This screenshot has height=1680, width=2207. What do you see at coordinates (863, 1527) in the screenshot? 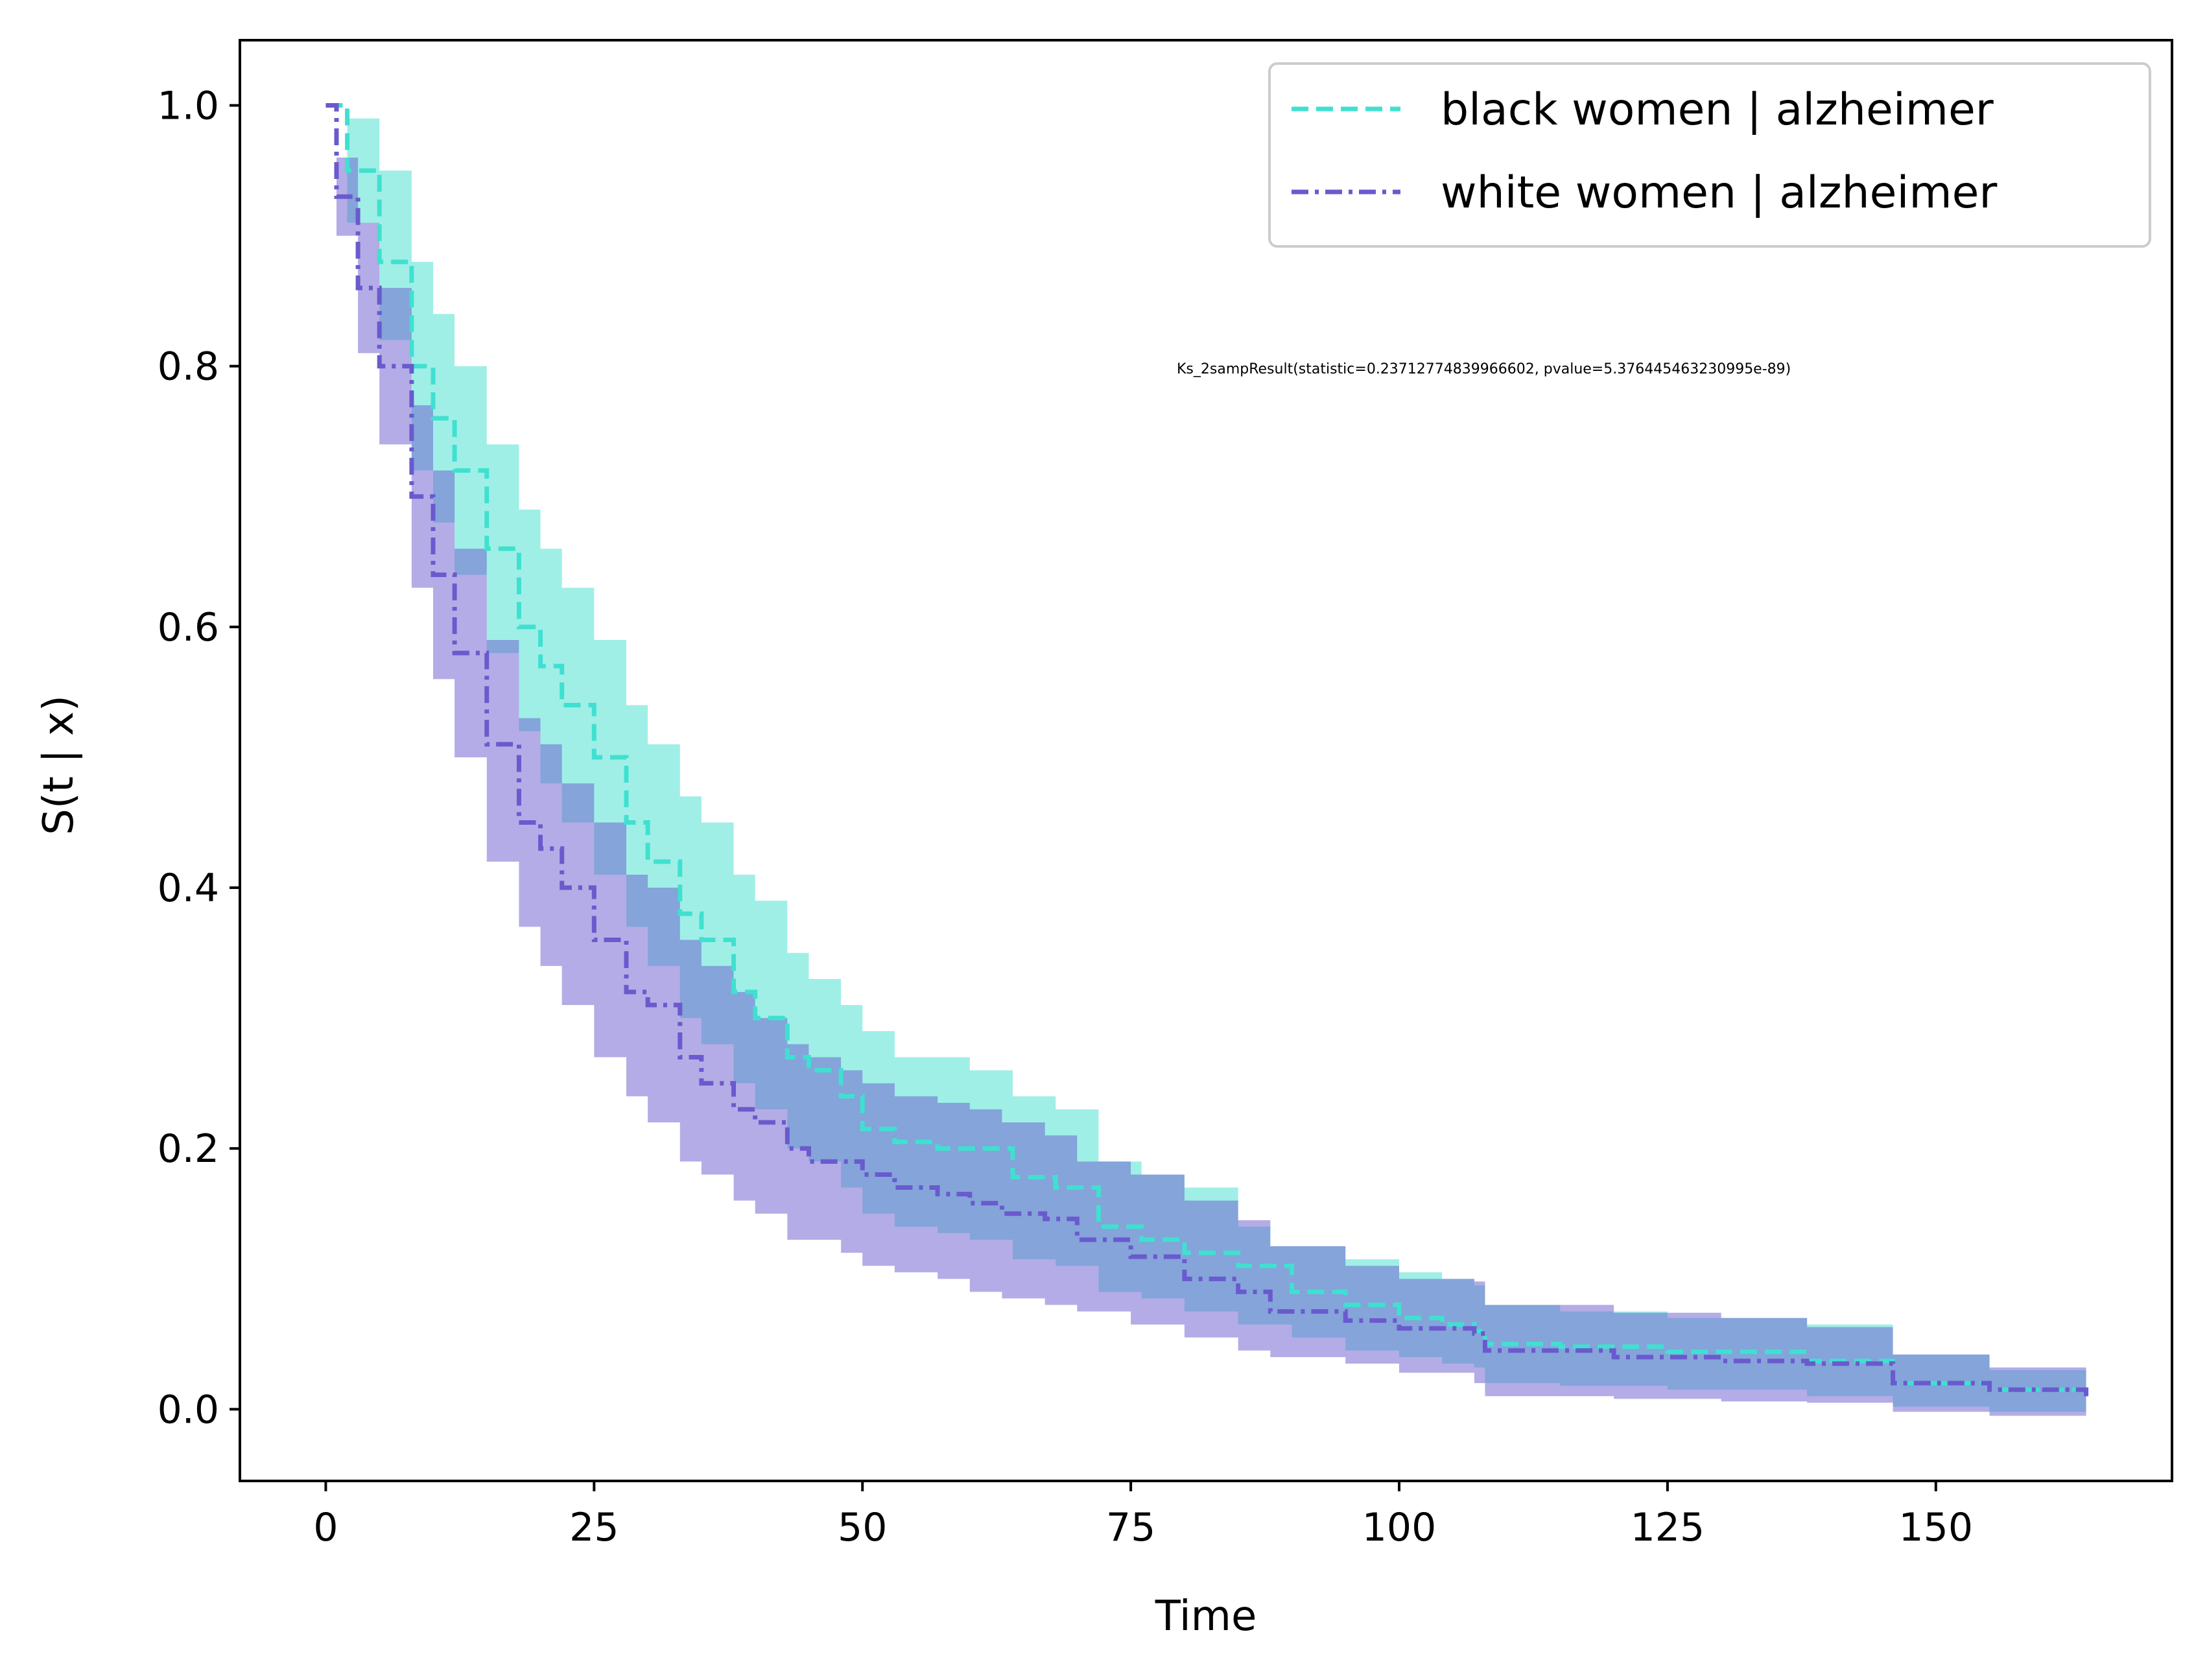
I see `x-tick-label: 50` at bounding box center [863, 1527].